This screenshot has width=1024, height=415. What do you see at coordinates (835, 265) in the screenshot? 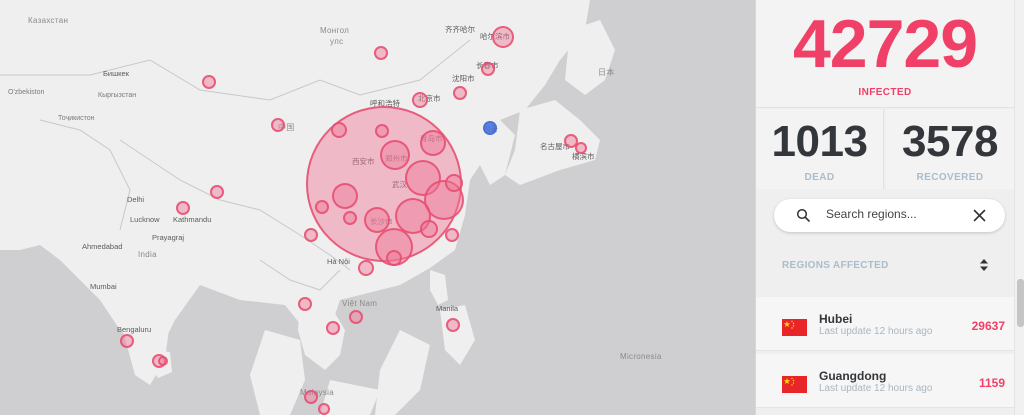
I see `regions-title: REGIONS AFFECTED` at bounding box center [835, 265].